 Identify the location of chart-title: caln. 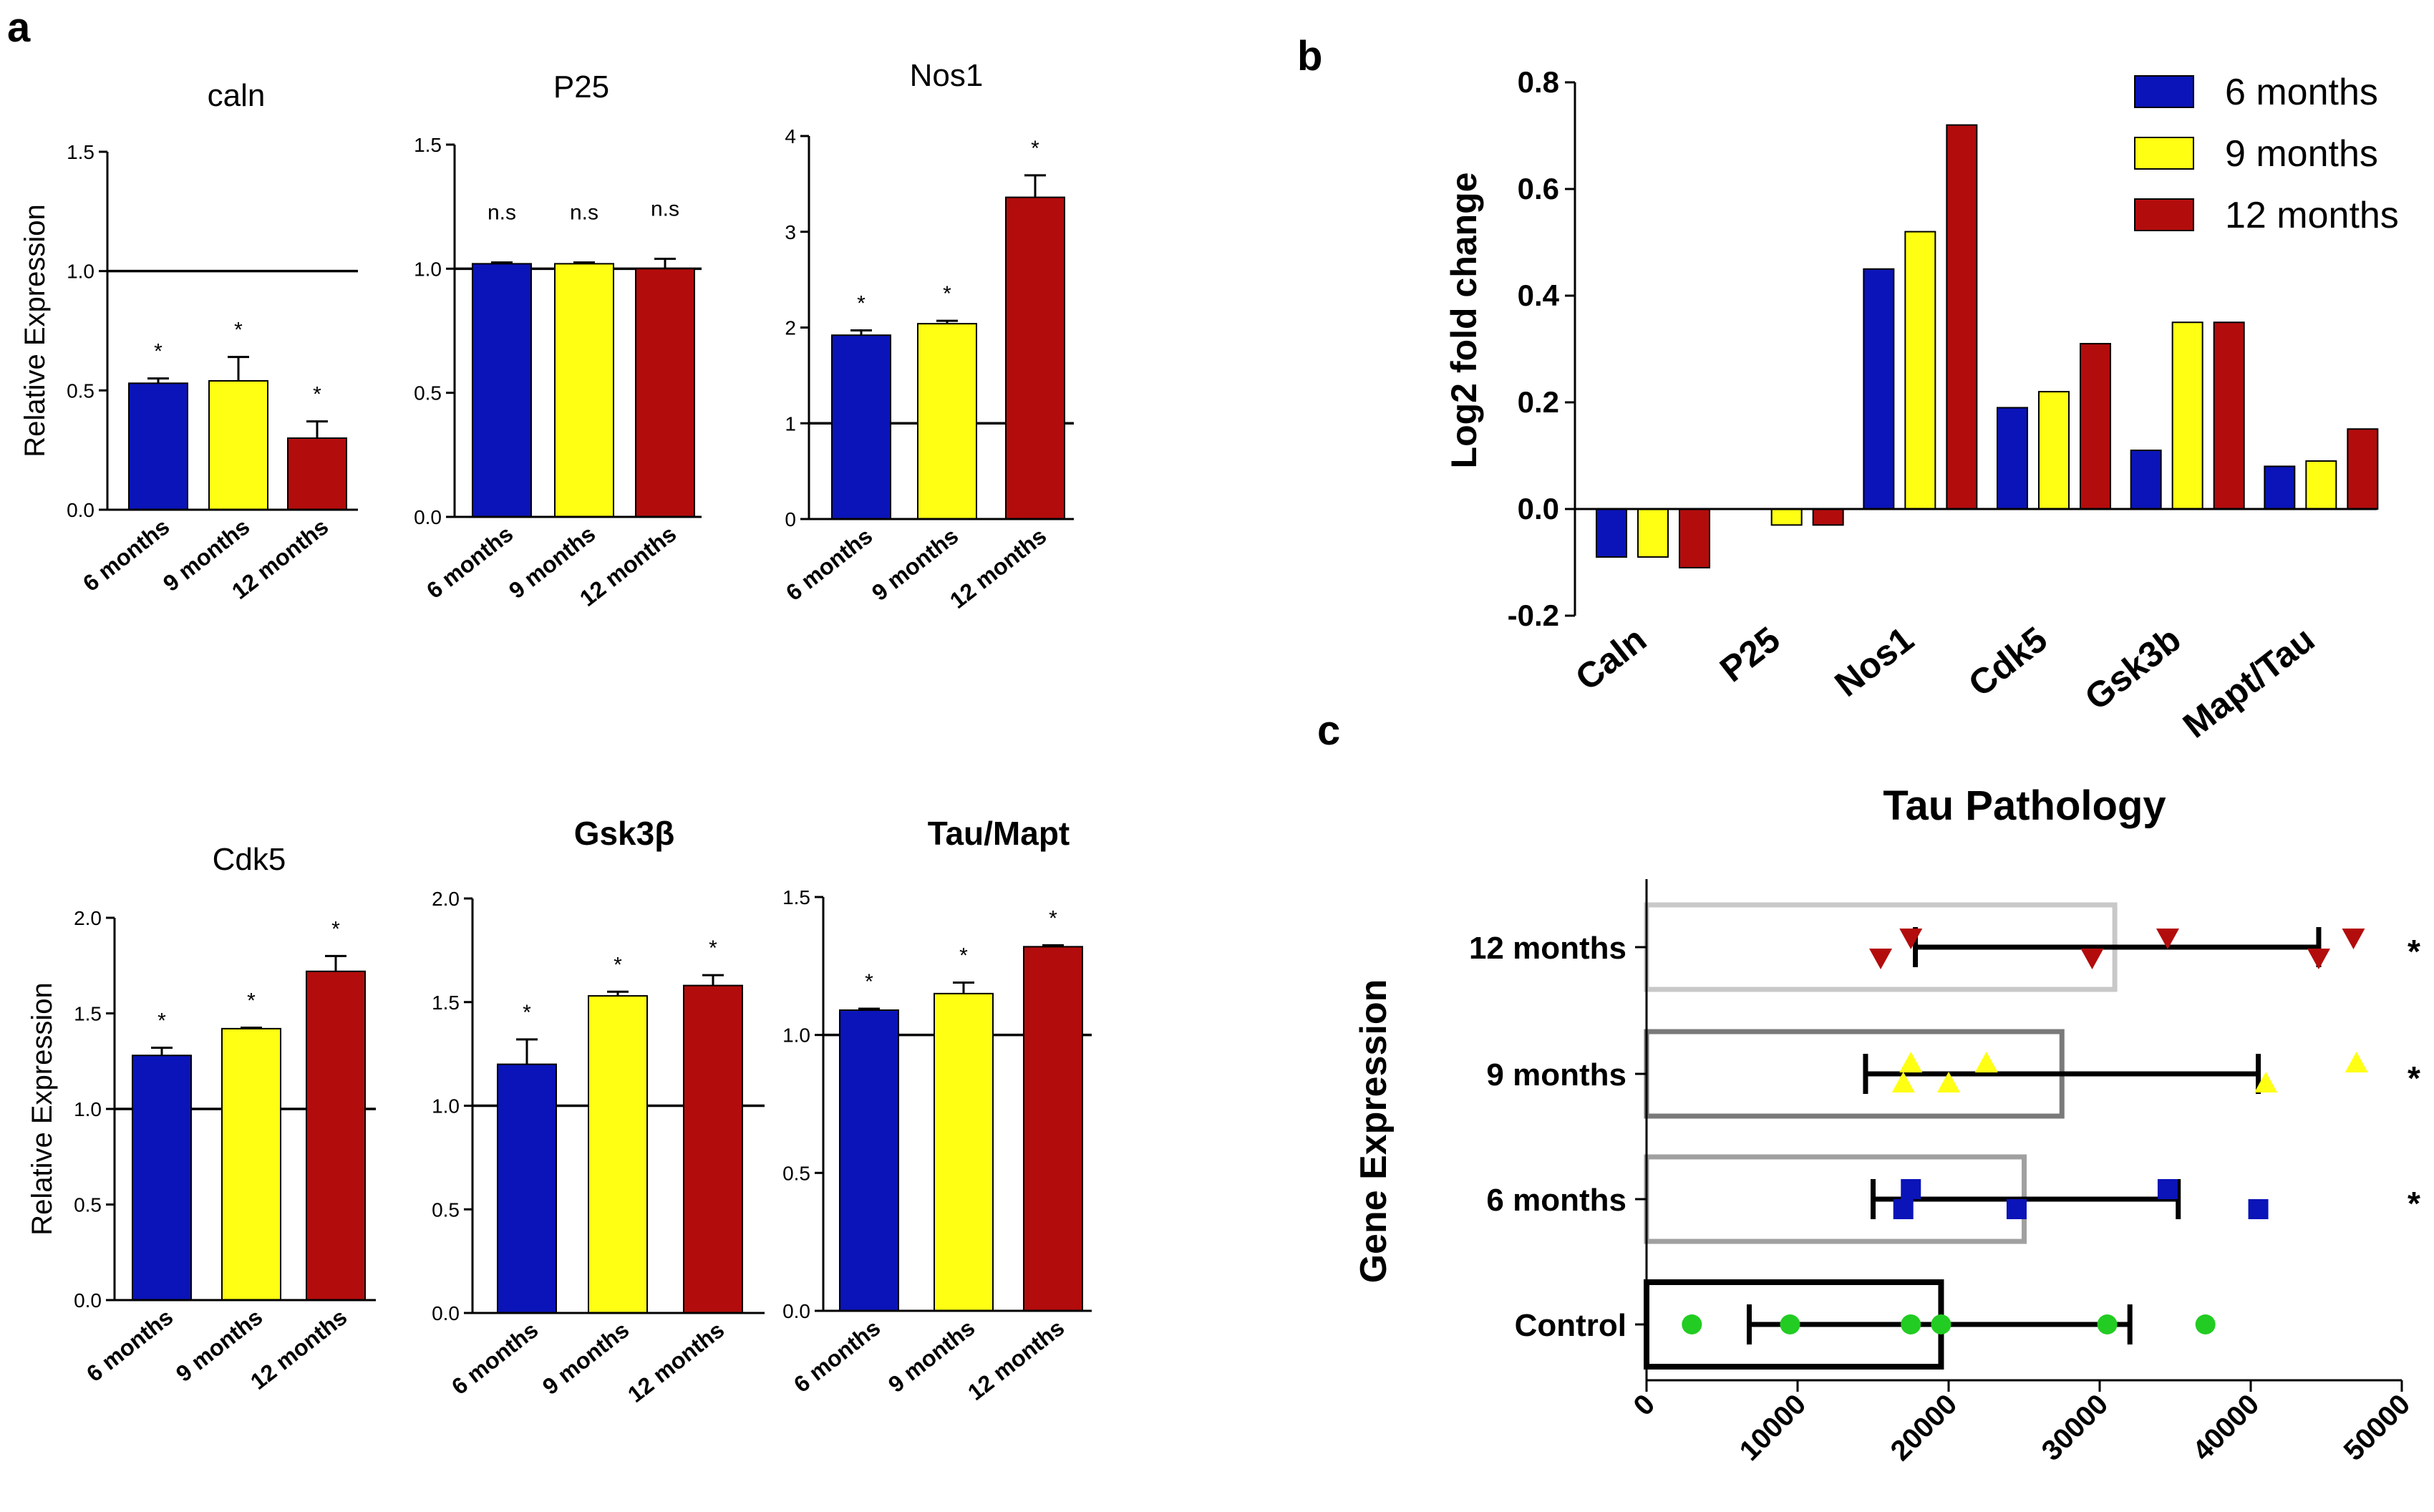
(237, 95).